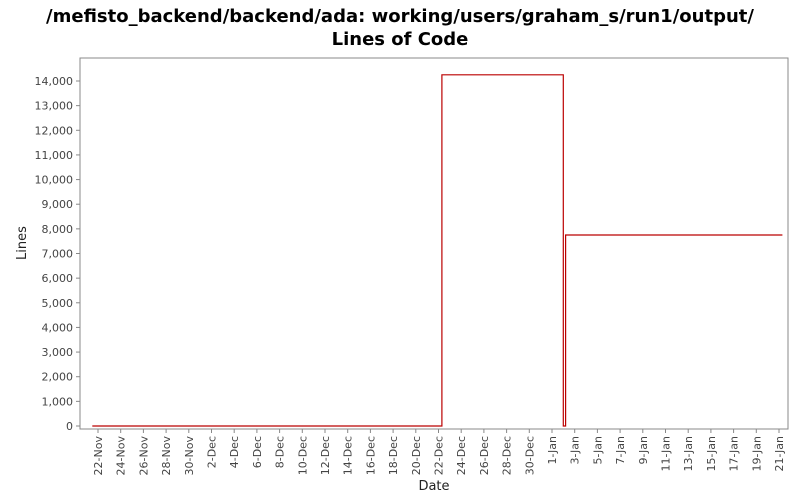 The image size is (800, 500). What do you see at coordinates (166, 456) in the screenshot?
I see `x-tick-label: 28-Nov` at bounding box center [166, 456].